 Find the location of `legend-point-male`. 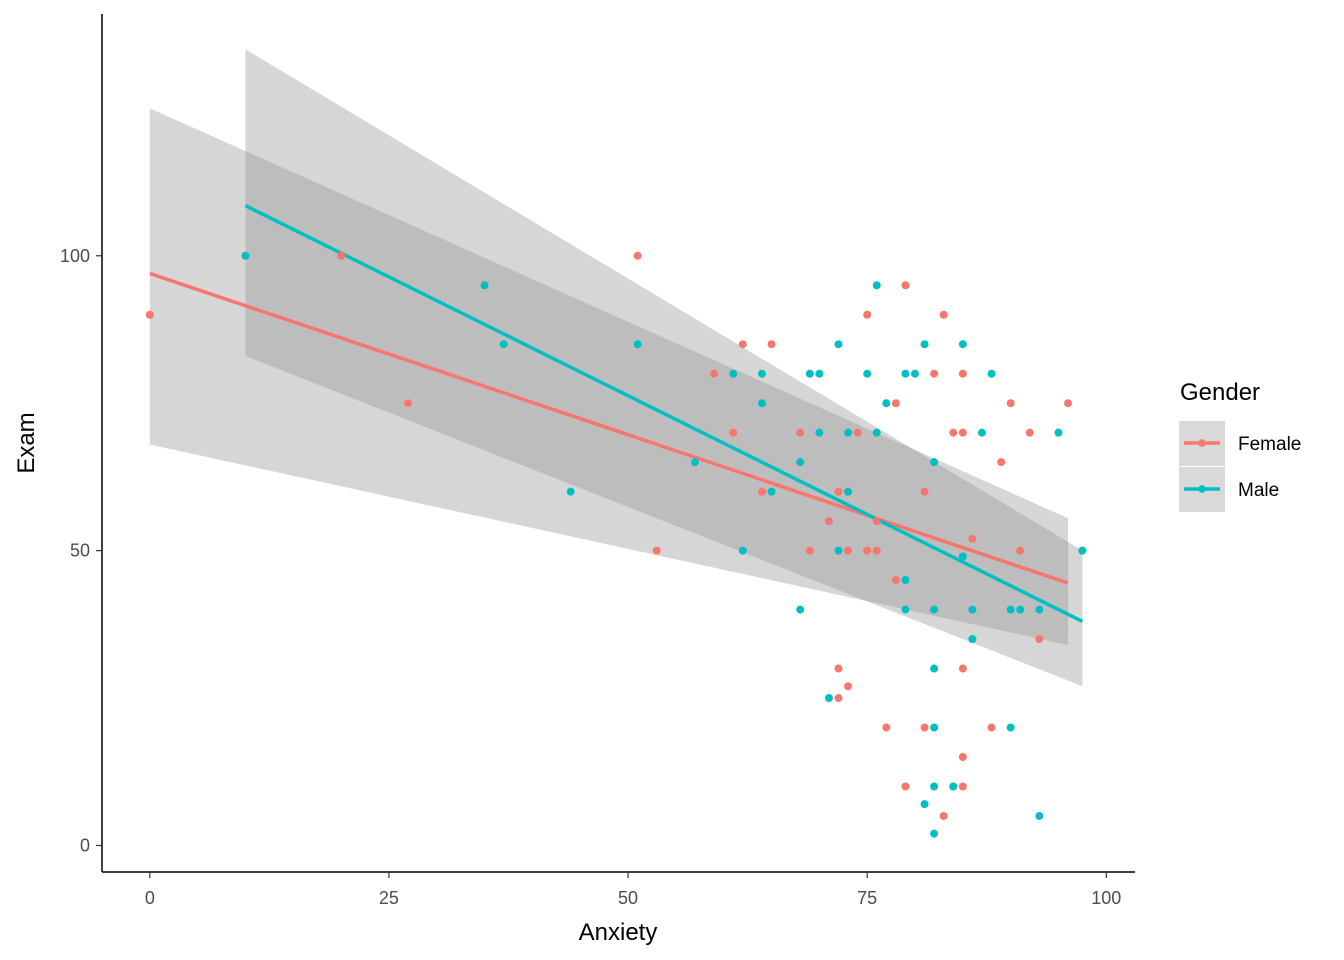

legend-point-male is located at coordinates (1202, 489).